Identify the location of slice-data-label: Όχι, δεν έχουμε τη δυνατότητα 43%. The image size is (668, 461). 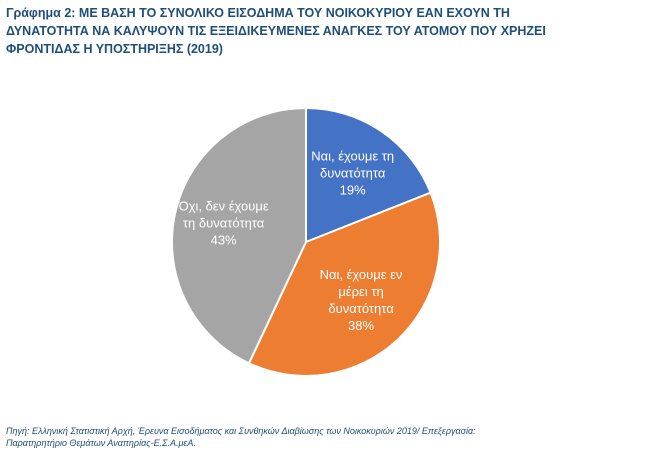
(223, 223).